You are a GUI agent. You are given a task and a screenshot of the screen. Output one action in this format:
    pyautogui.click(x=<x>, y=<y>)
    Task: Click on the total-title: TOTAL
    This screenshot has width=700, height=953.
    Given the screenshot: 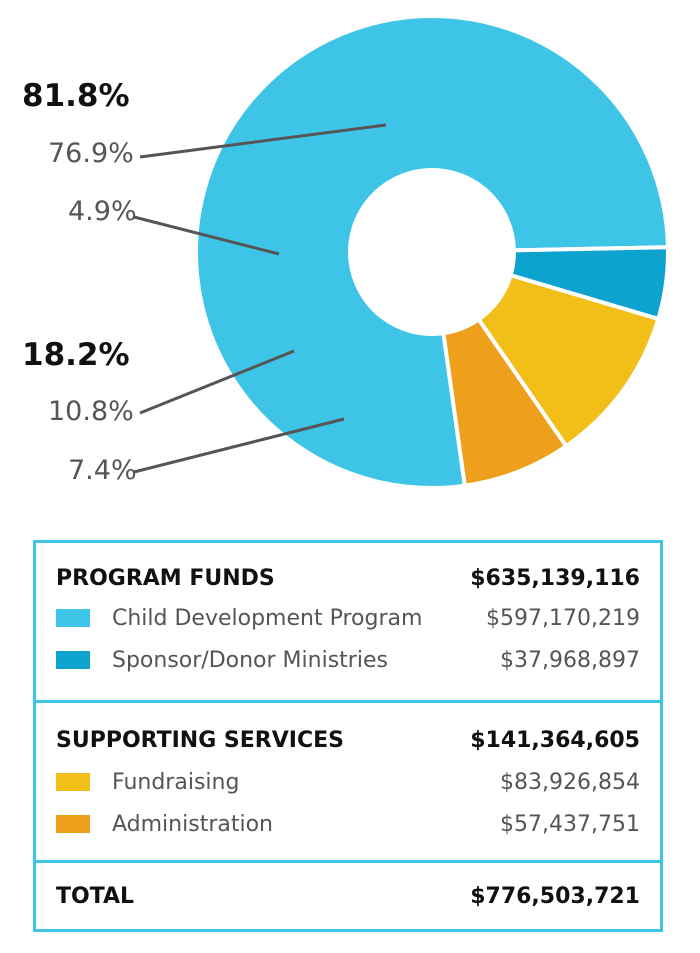 What is the action you would take?
    pyautogui.click(x=95, y=896)
    